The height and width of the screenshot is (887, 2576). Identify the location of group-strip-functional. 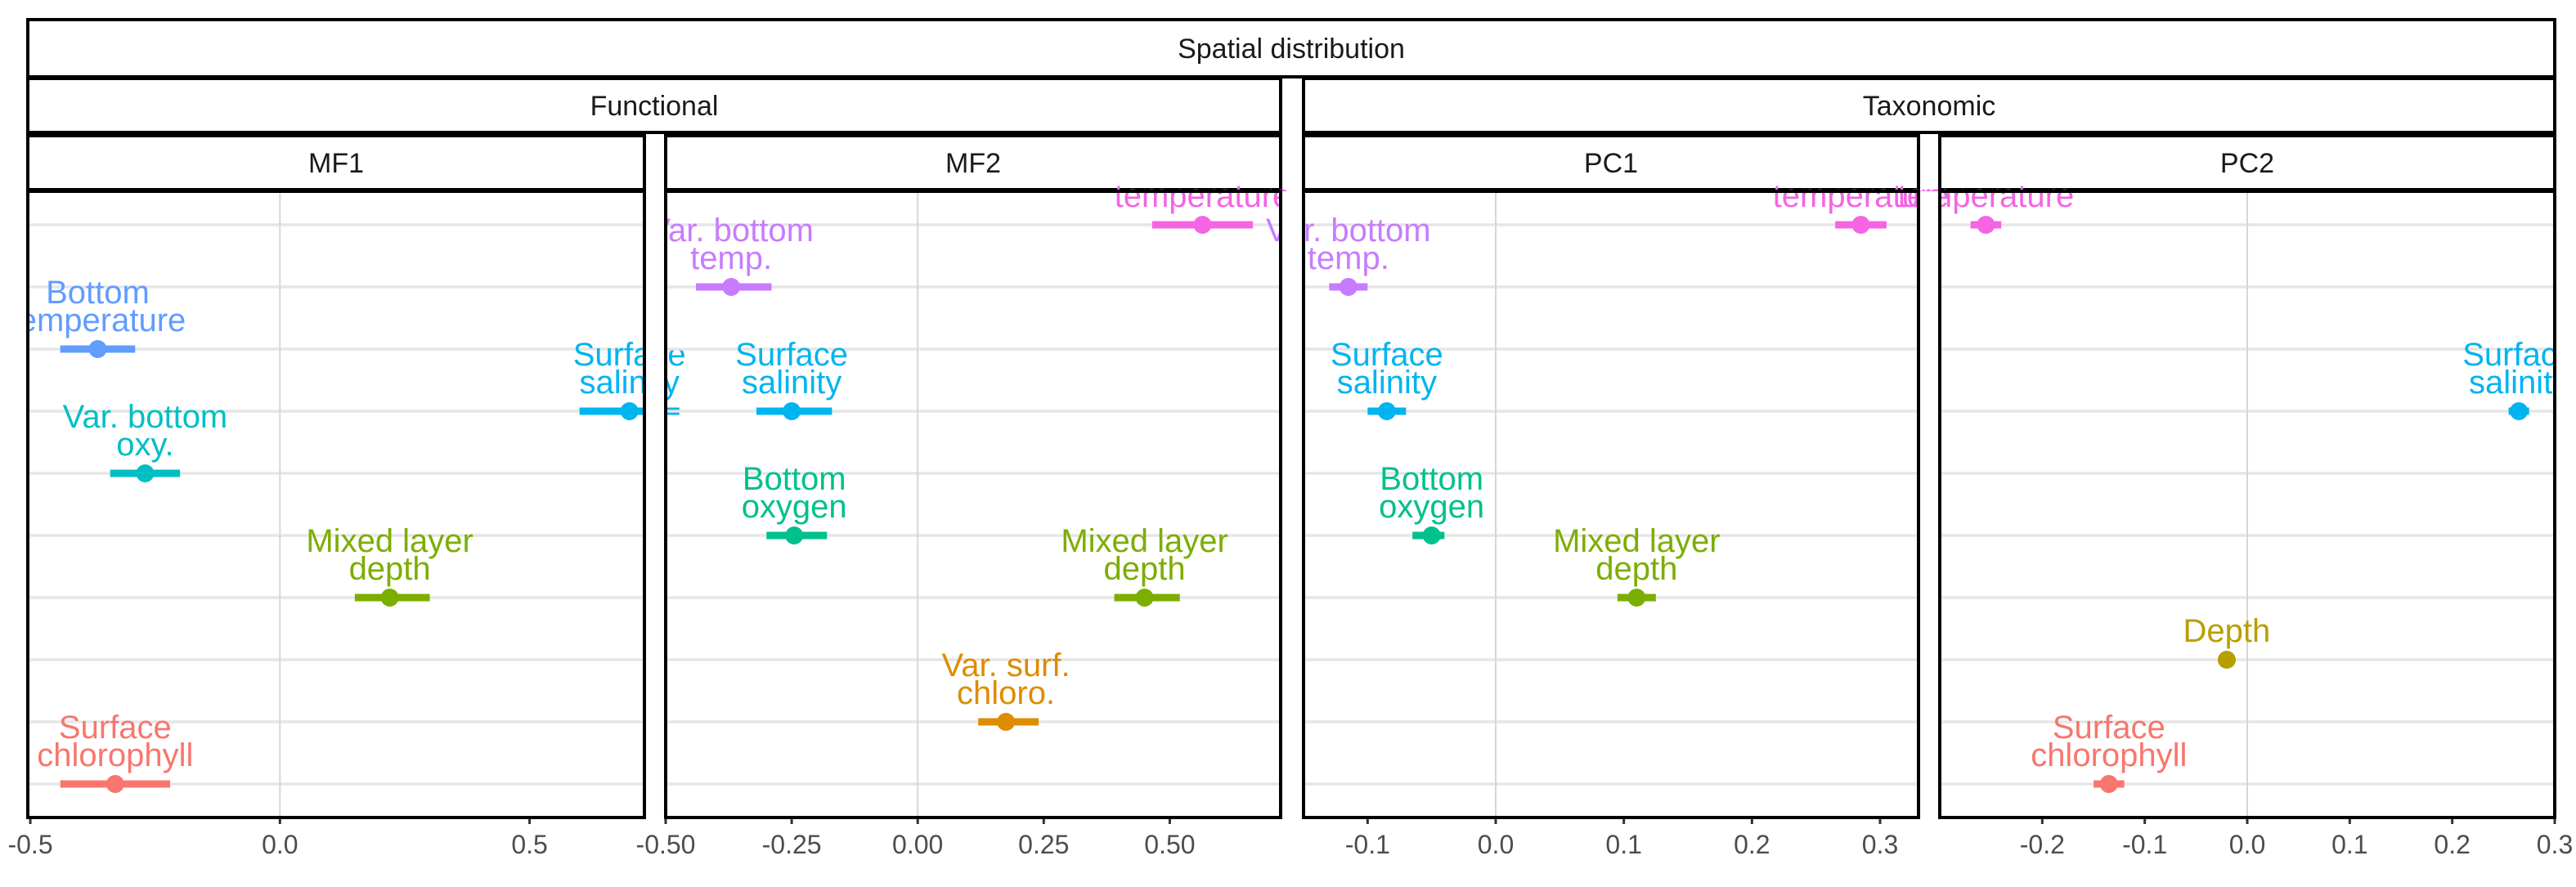
(654, 105).